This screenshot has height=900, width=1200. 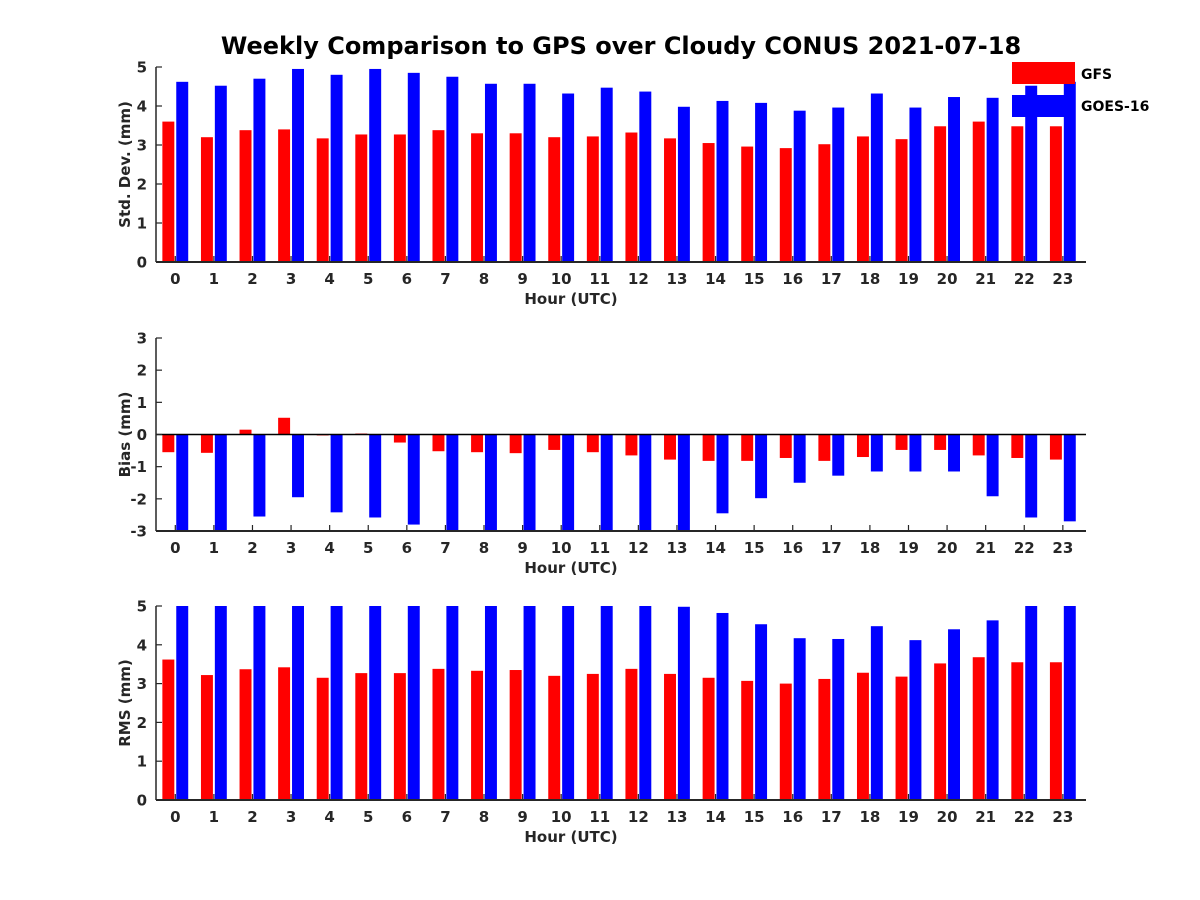 What do you see at coordinates (252, 817) in the screenshot?
I see `x-tick-label: 2` at bounding box center [252, 817].